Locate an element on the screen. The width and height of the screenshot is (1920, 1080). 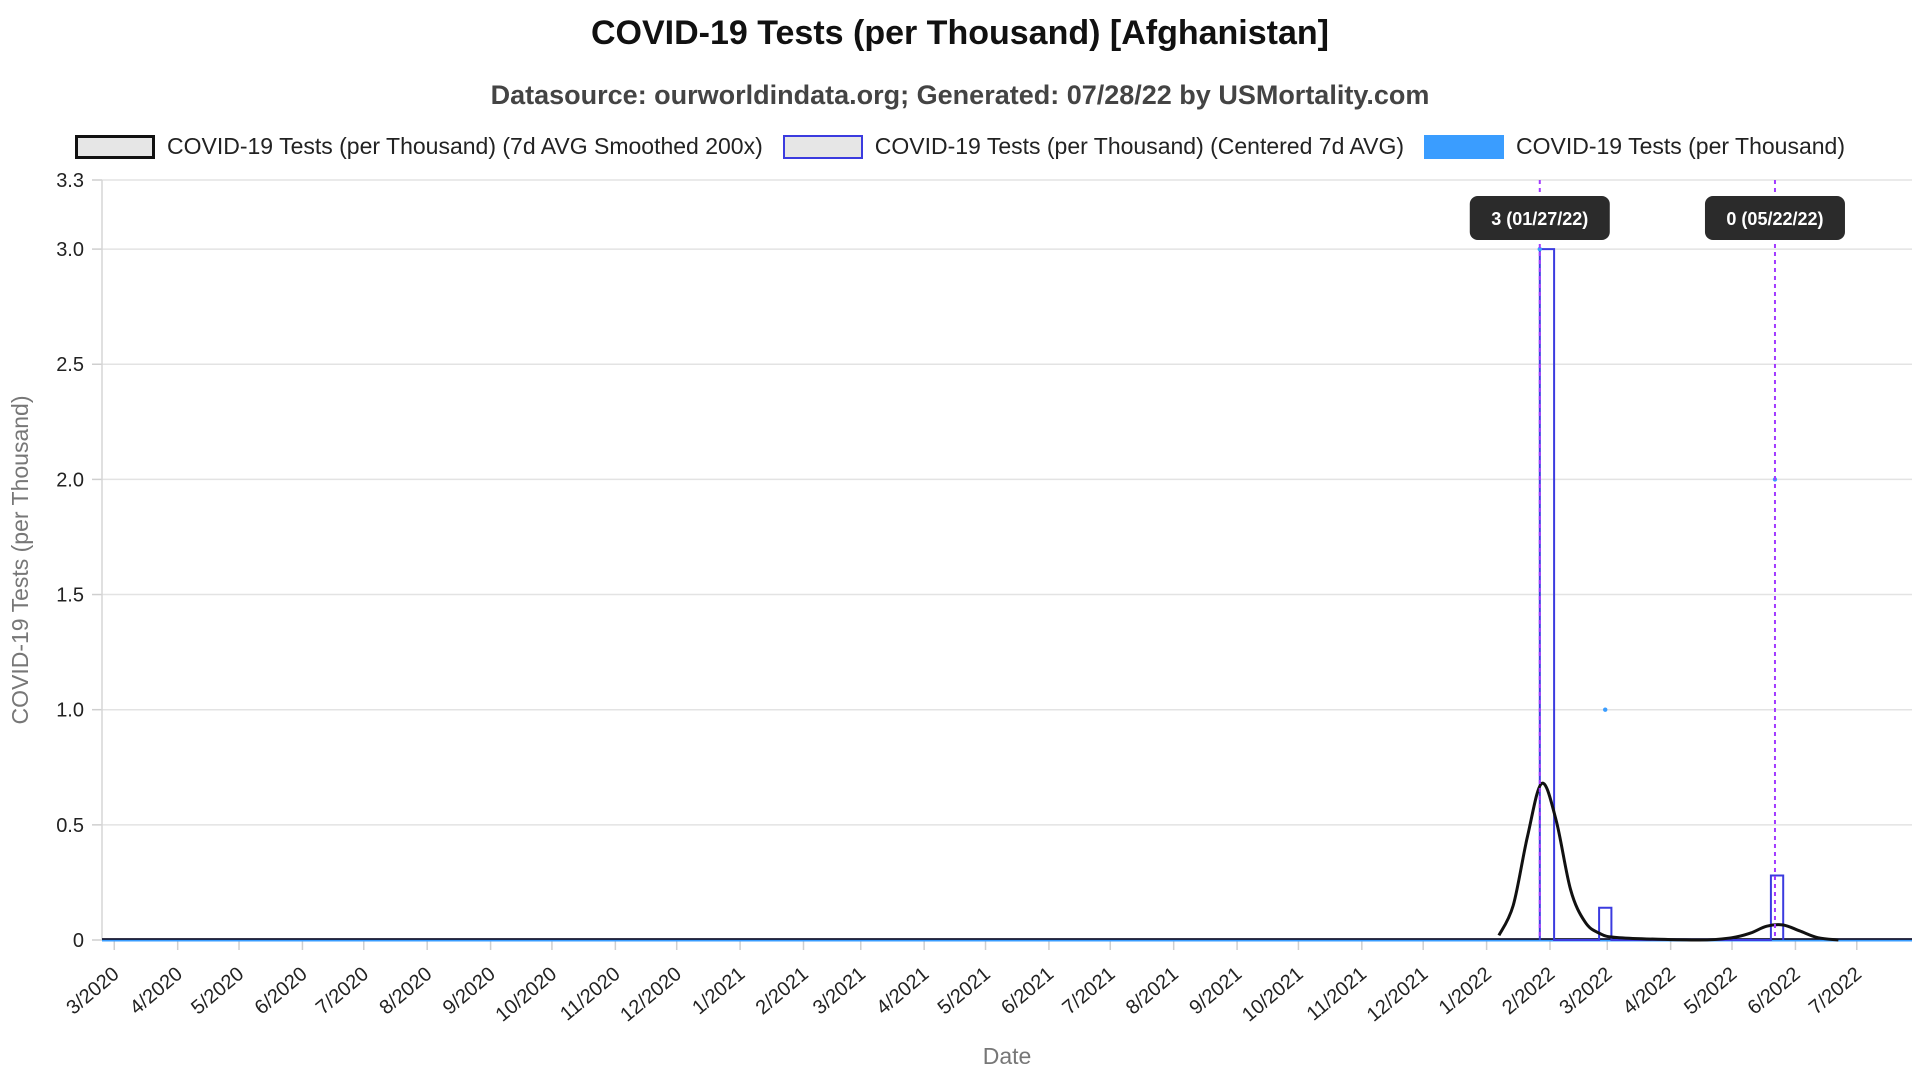
legend-label-raw: COVID-19 Tests (per Thousand) is located at coordinates (1680, 146).